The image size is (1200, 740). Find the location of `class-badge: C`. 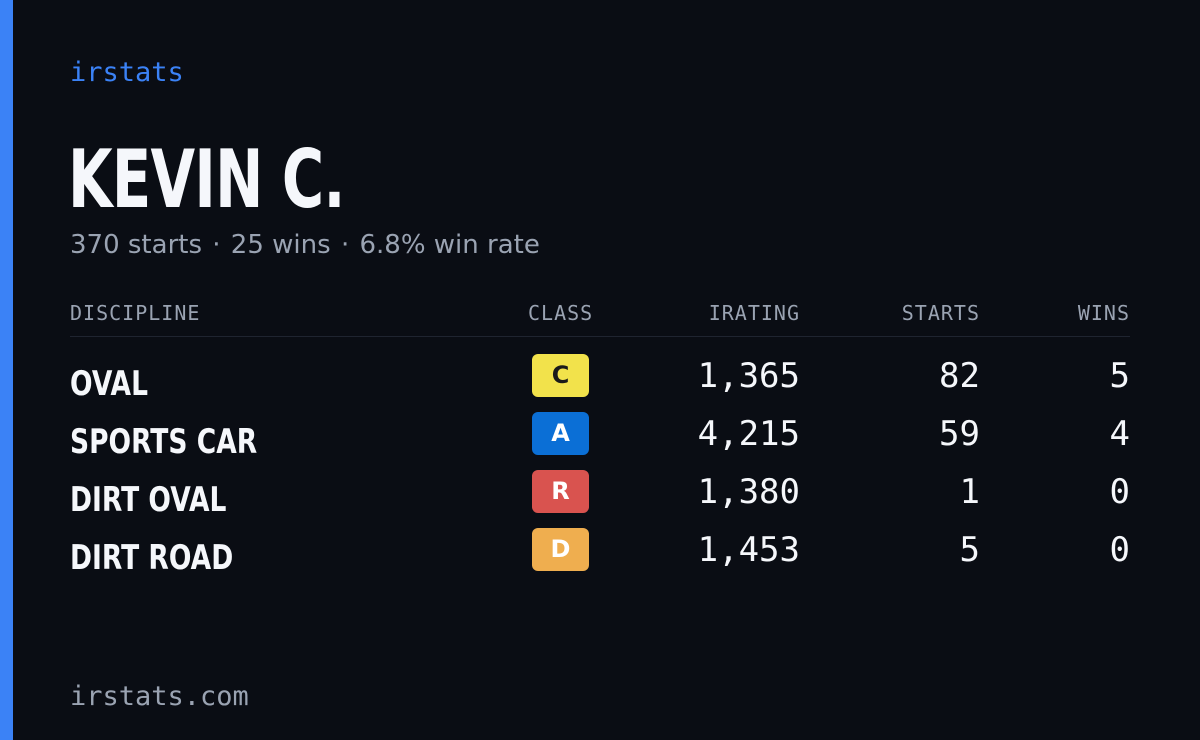

class-badge: C is located at coordinates (560, 375).